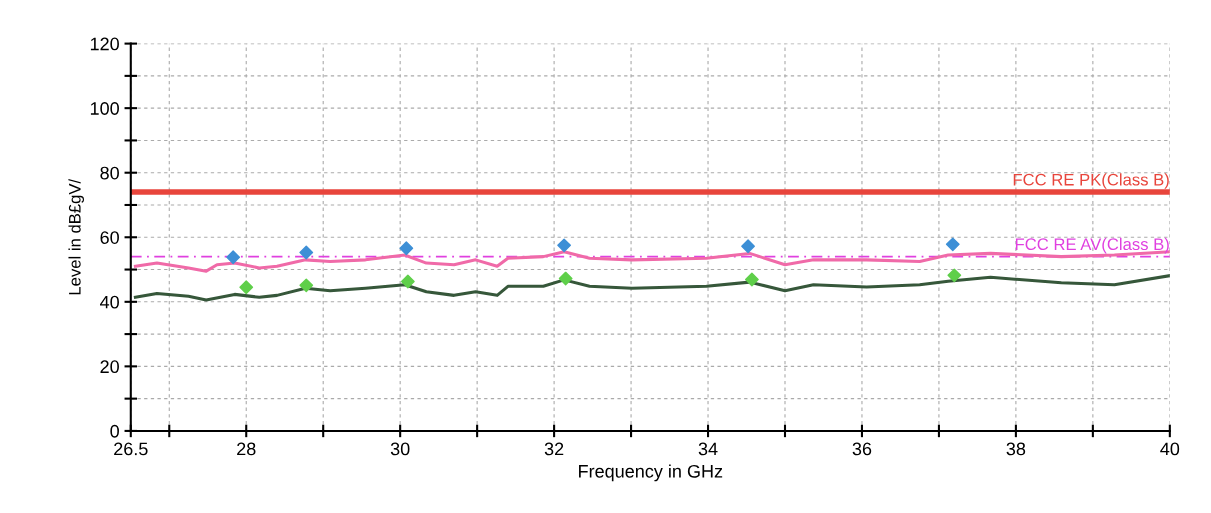 The image size is (1211, 513). What do you see at coordinates (76, 236) in the screenshot?
I see `y-axis-title: Level in dB£gV/` at bounding box center [76, 236].